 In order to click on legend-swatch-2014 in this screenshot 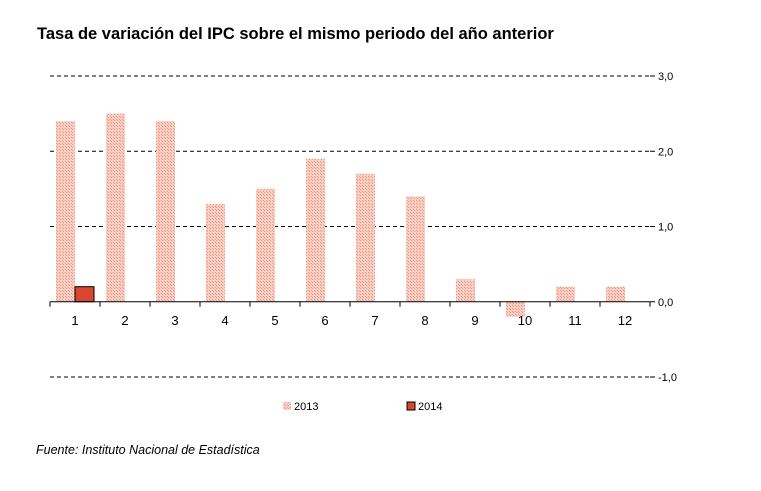, I will do `click(411, 406)`.